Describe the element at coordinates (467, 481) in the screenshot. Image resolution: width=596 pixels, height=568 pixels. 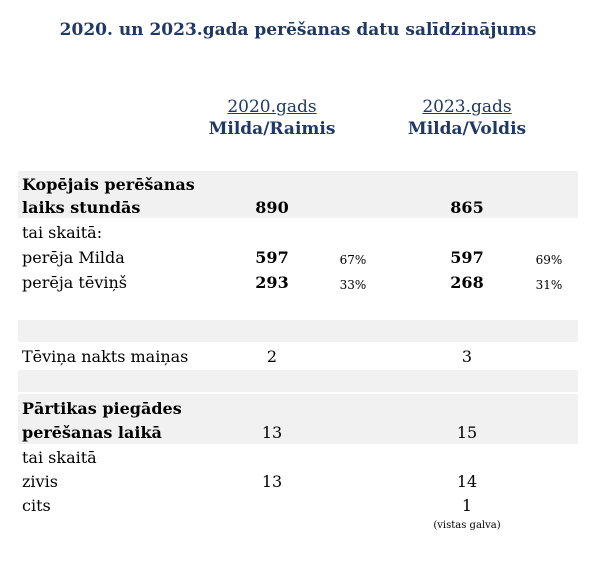
I see `row-fish-value-2023: 14` at that location.